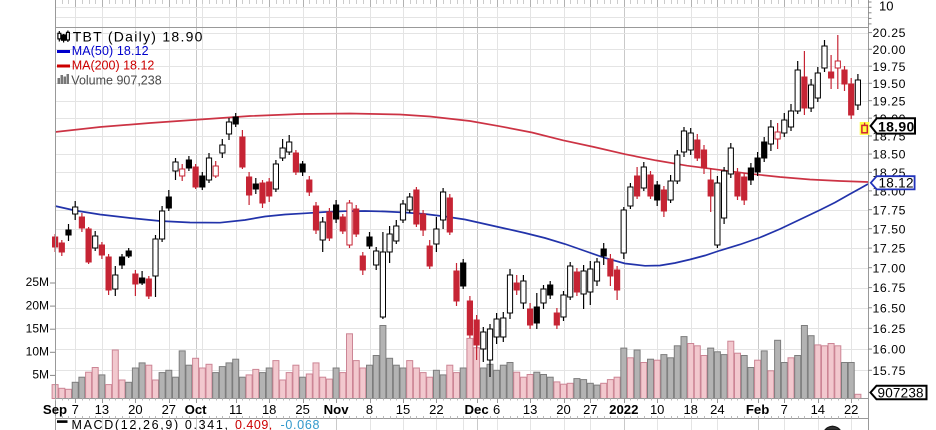 The width and height of the screenshot is (936, 430). Describe the element at coordinates (254, 424) in the screenshot. I see `svg-text: 0.409,` at that location.